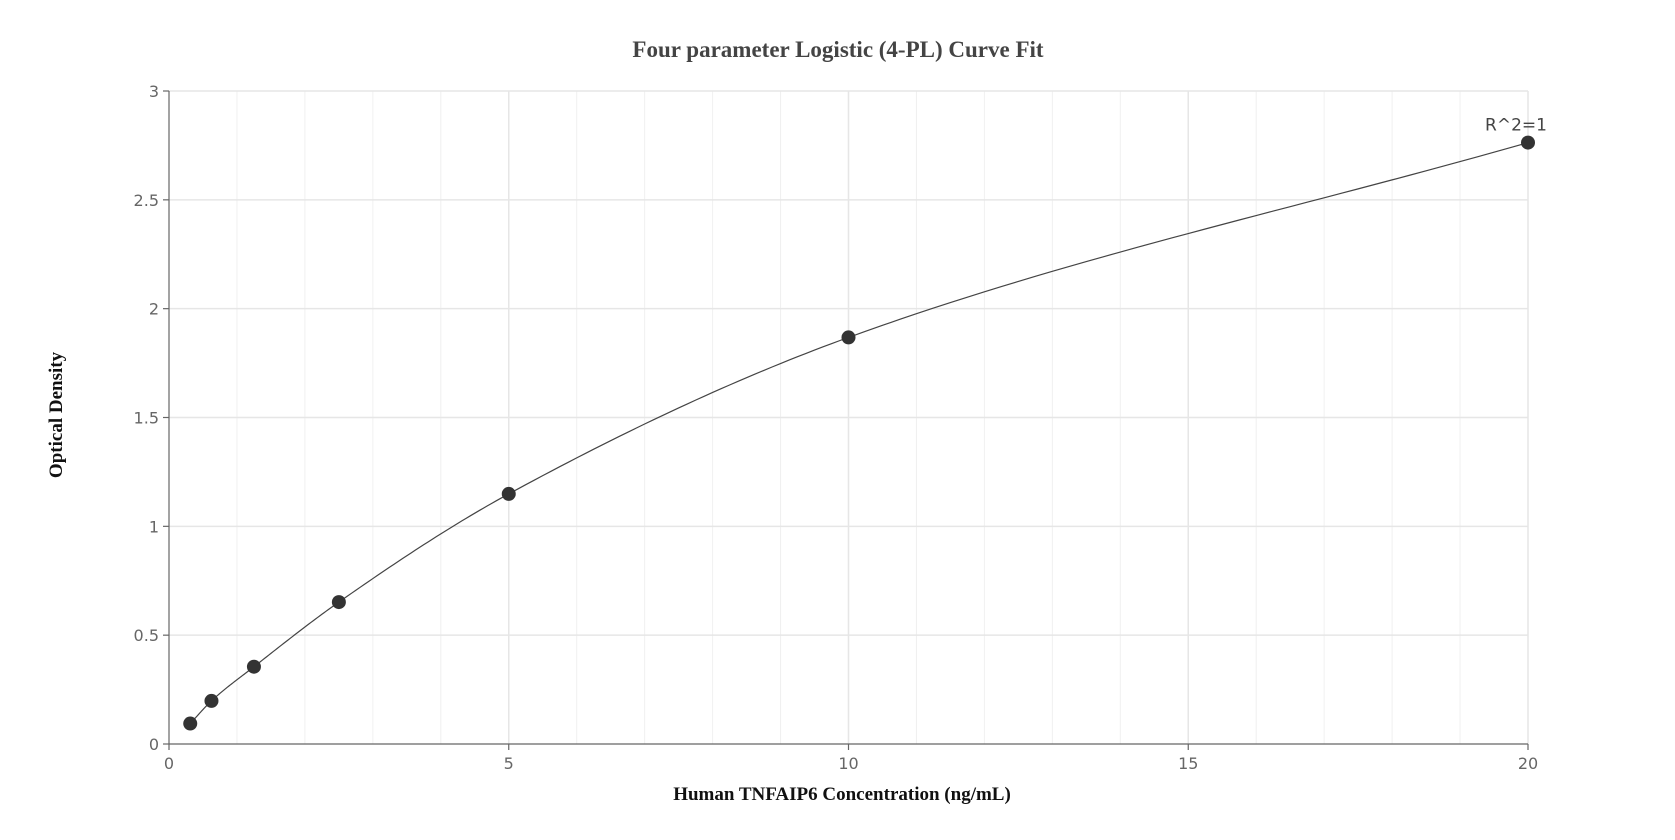 Image resolution: width=1675 pixels, height=840 pixels. I want to click on r-squared-annotation: R^2=1, so click(1516, 126).